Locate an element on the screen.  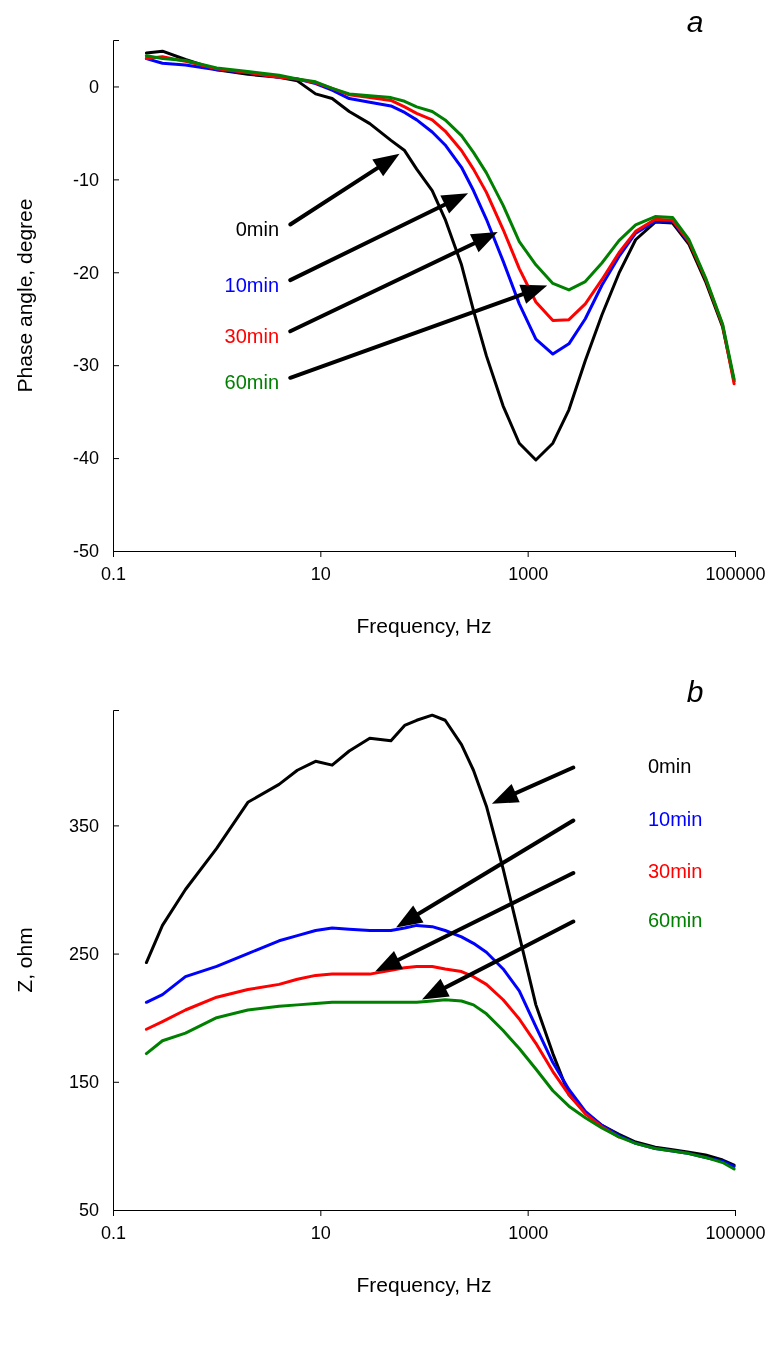
y-tick-label: 150 is located at coordinates (83, 1082).